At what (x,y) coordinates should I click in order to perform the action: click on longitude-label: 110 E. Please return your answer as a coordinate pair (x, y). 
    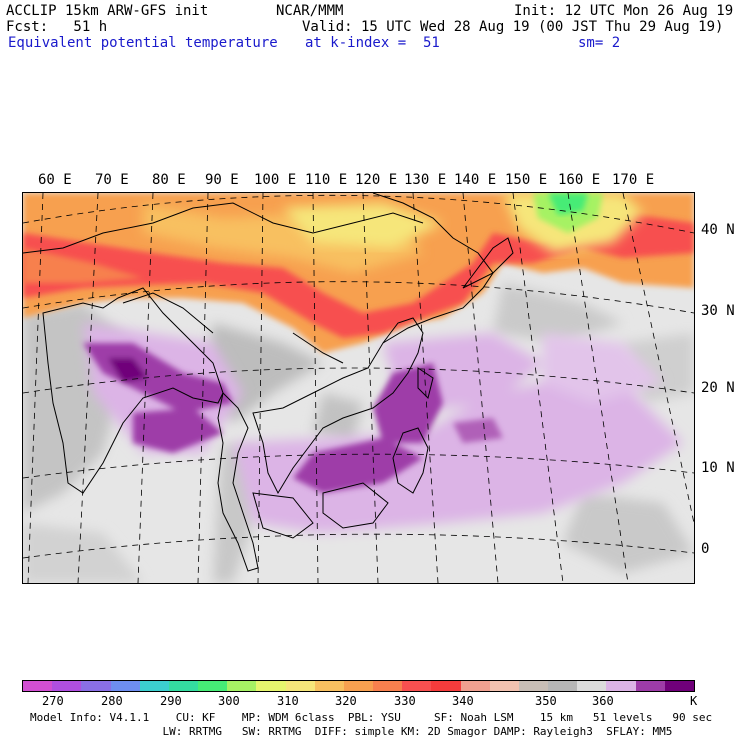
    Looking at the image, I should click on (326, 180).